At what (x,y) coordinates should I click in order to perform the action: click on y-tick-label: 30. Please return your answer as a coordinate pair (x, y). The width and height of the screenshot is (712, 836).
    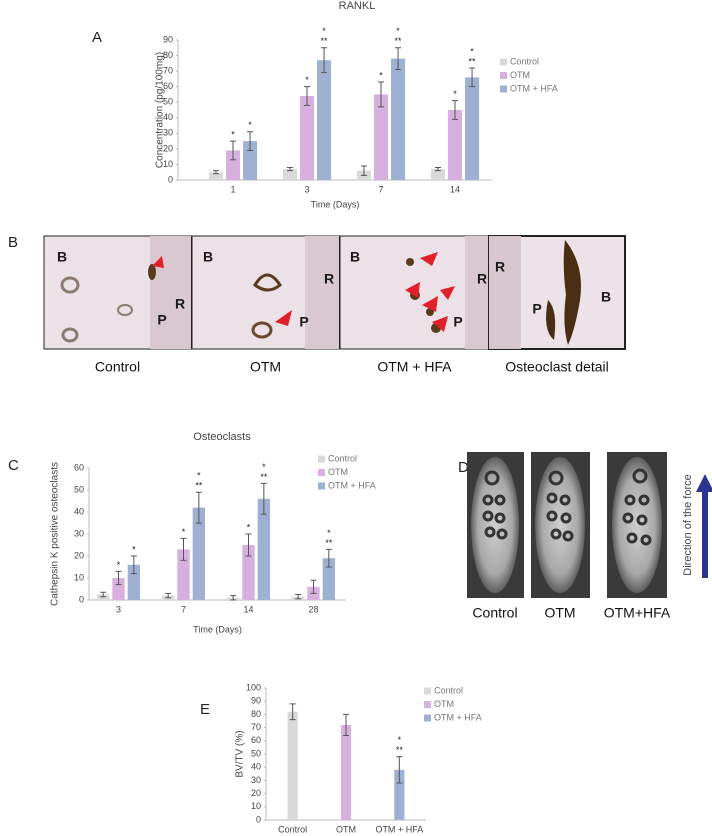
    Looking at the image, I should click on (168, 133).